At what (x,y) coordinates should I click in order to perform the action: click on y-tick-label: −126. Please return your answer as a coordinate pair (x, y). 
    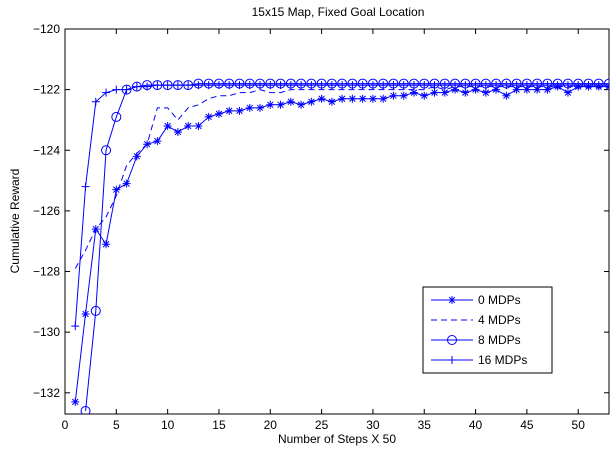
    Looking at the image, I should click on (46, 211).